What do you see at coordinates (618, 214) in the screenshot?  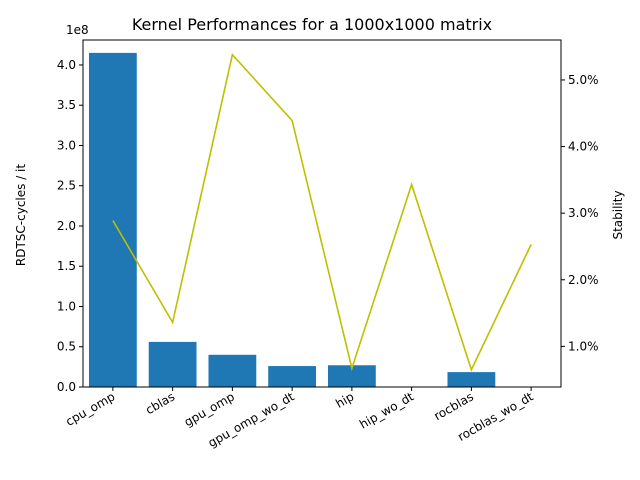 I see `secondary-y-axis-label: Stability` at bounding box center [618, 214].